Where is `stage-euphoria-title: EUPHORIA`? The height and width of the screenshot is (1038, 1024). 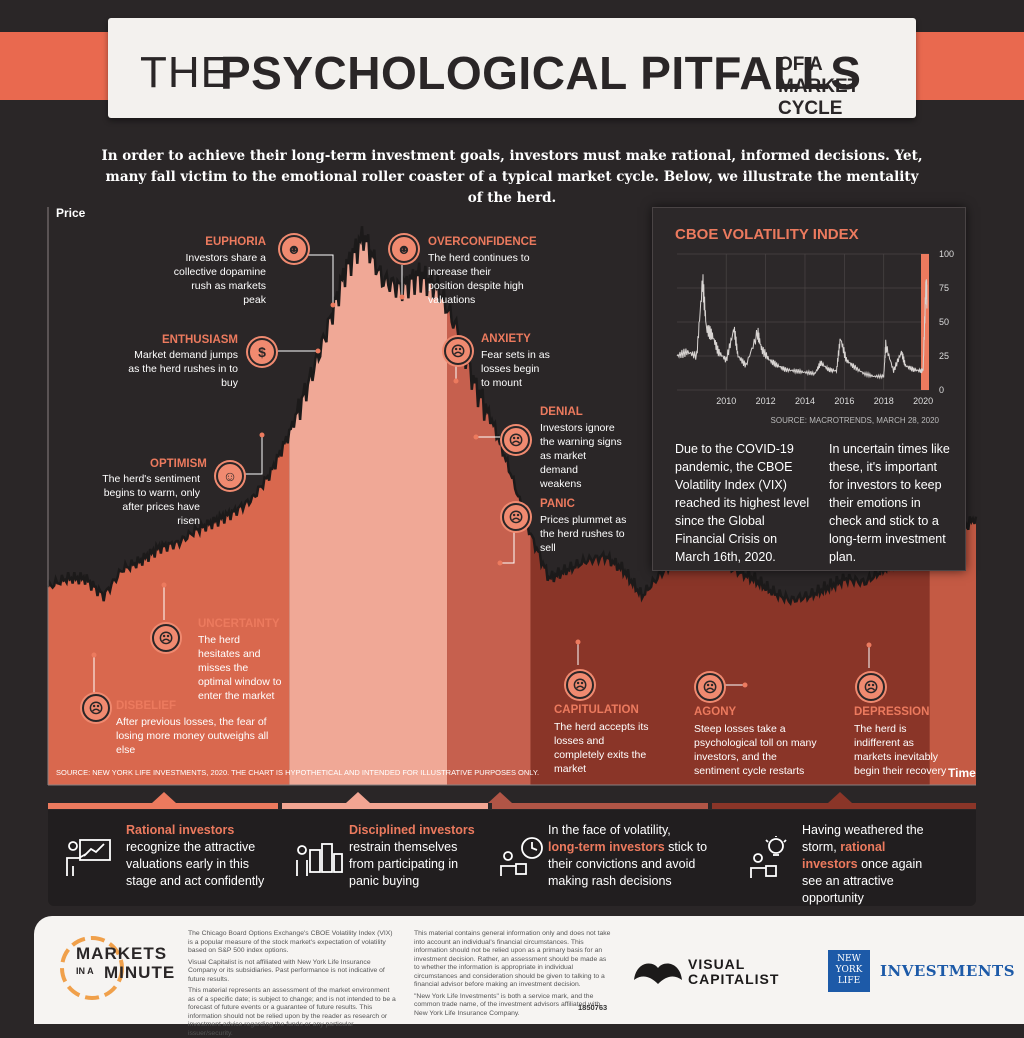
stage-euphoria-title: EUPHORIA is located at coordinates (235, 242).